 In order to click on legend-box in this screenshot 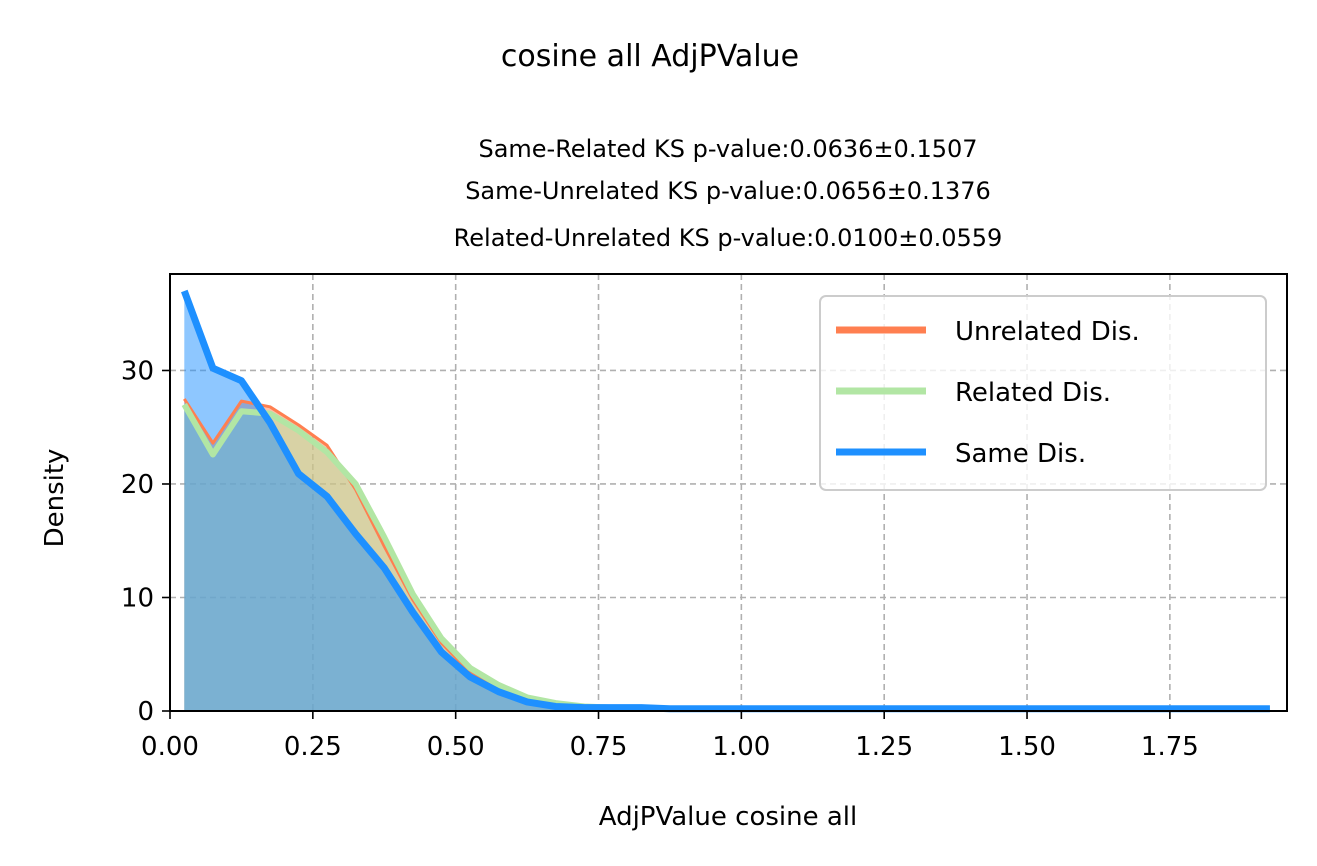, I will do `click(1043, 393)`.